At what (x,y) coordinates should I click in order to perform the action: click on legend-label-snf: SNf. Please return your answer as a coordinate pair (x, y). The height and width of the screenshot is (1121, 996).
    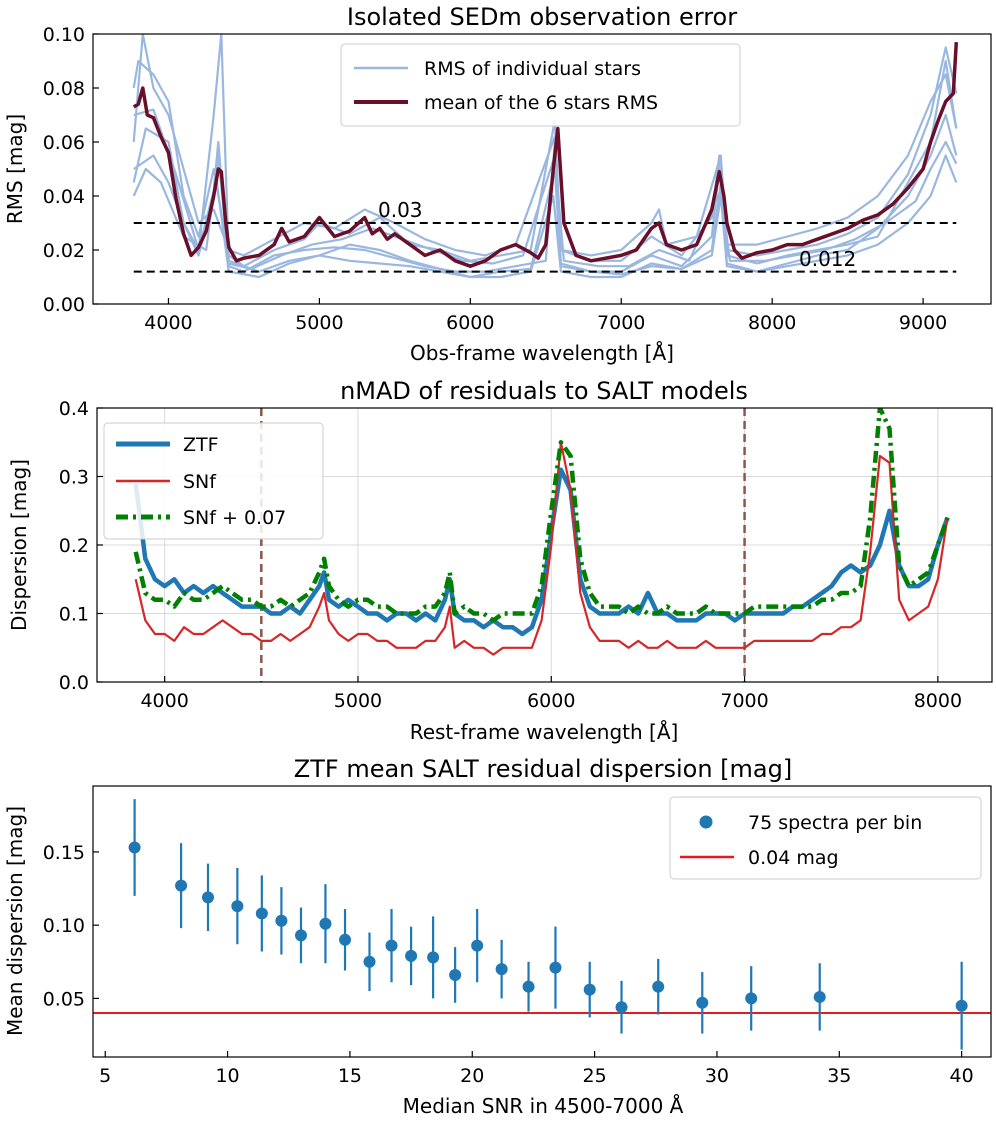
    Looking at the image, I should click on (200, 482).